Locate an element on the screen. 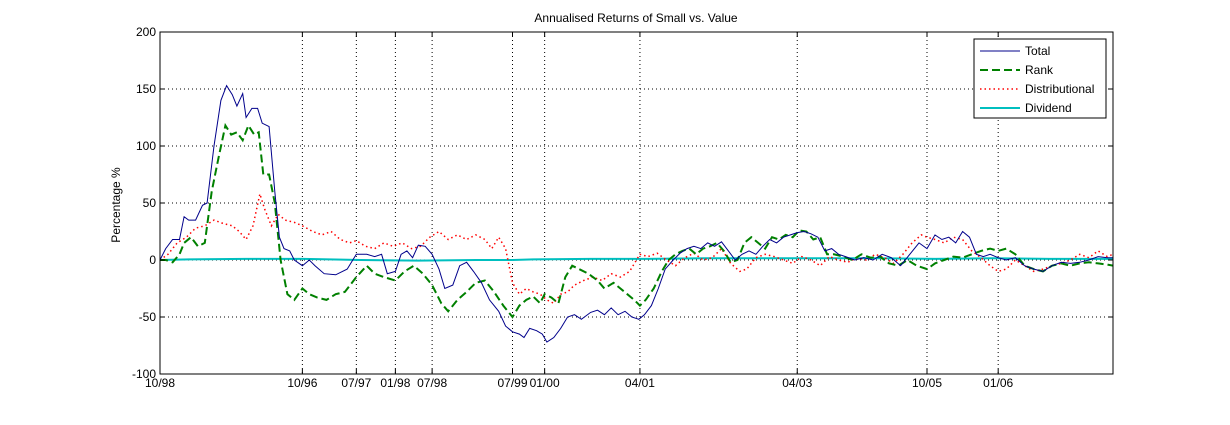  legend: Total Rank Distributional Dividend is located at coordinates (1040, 78).